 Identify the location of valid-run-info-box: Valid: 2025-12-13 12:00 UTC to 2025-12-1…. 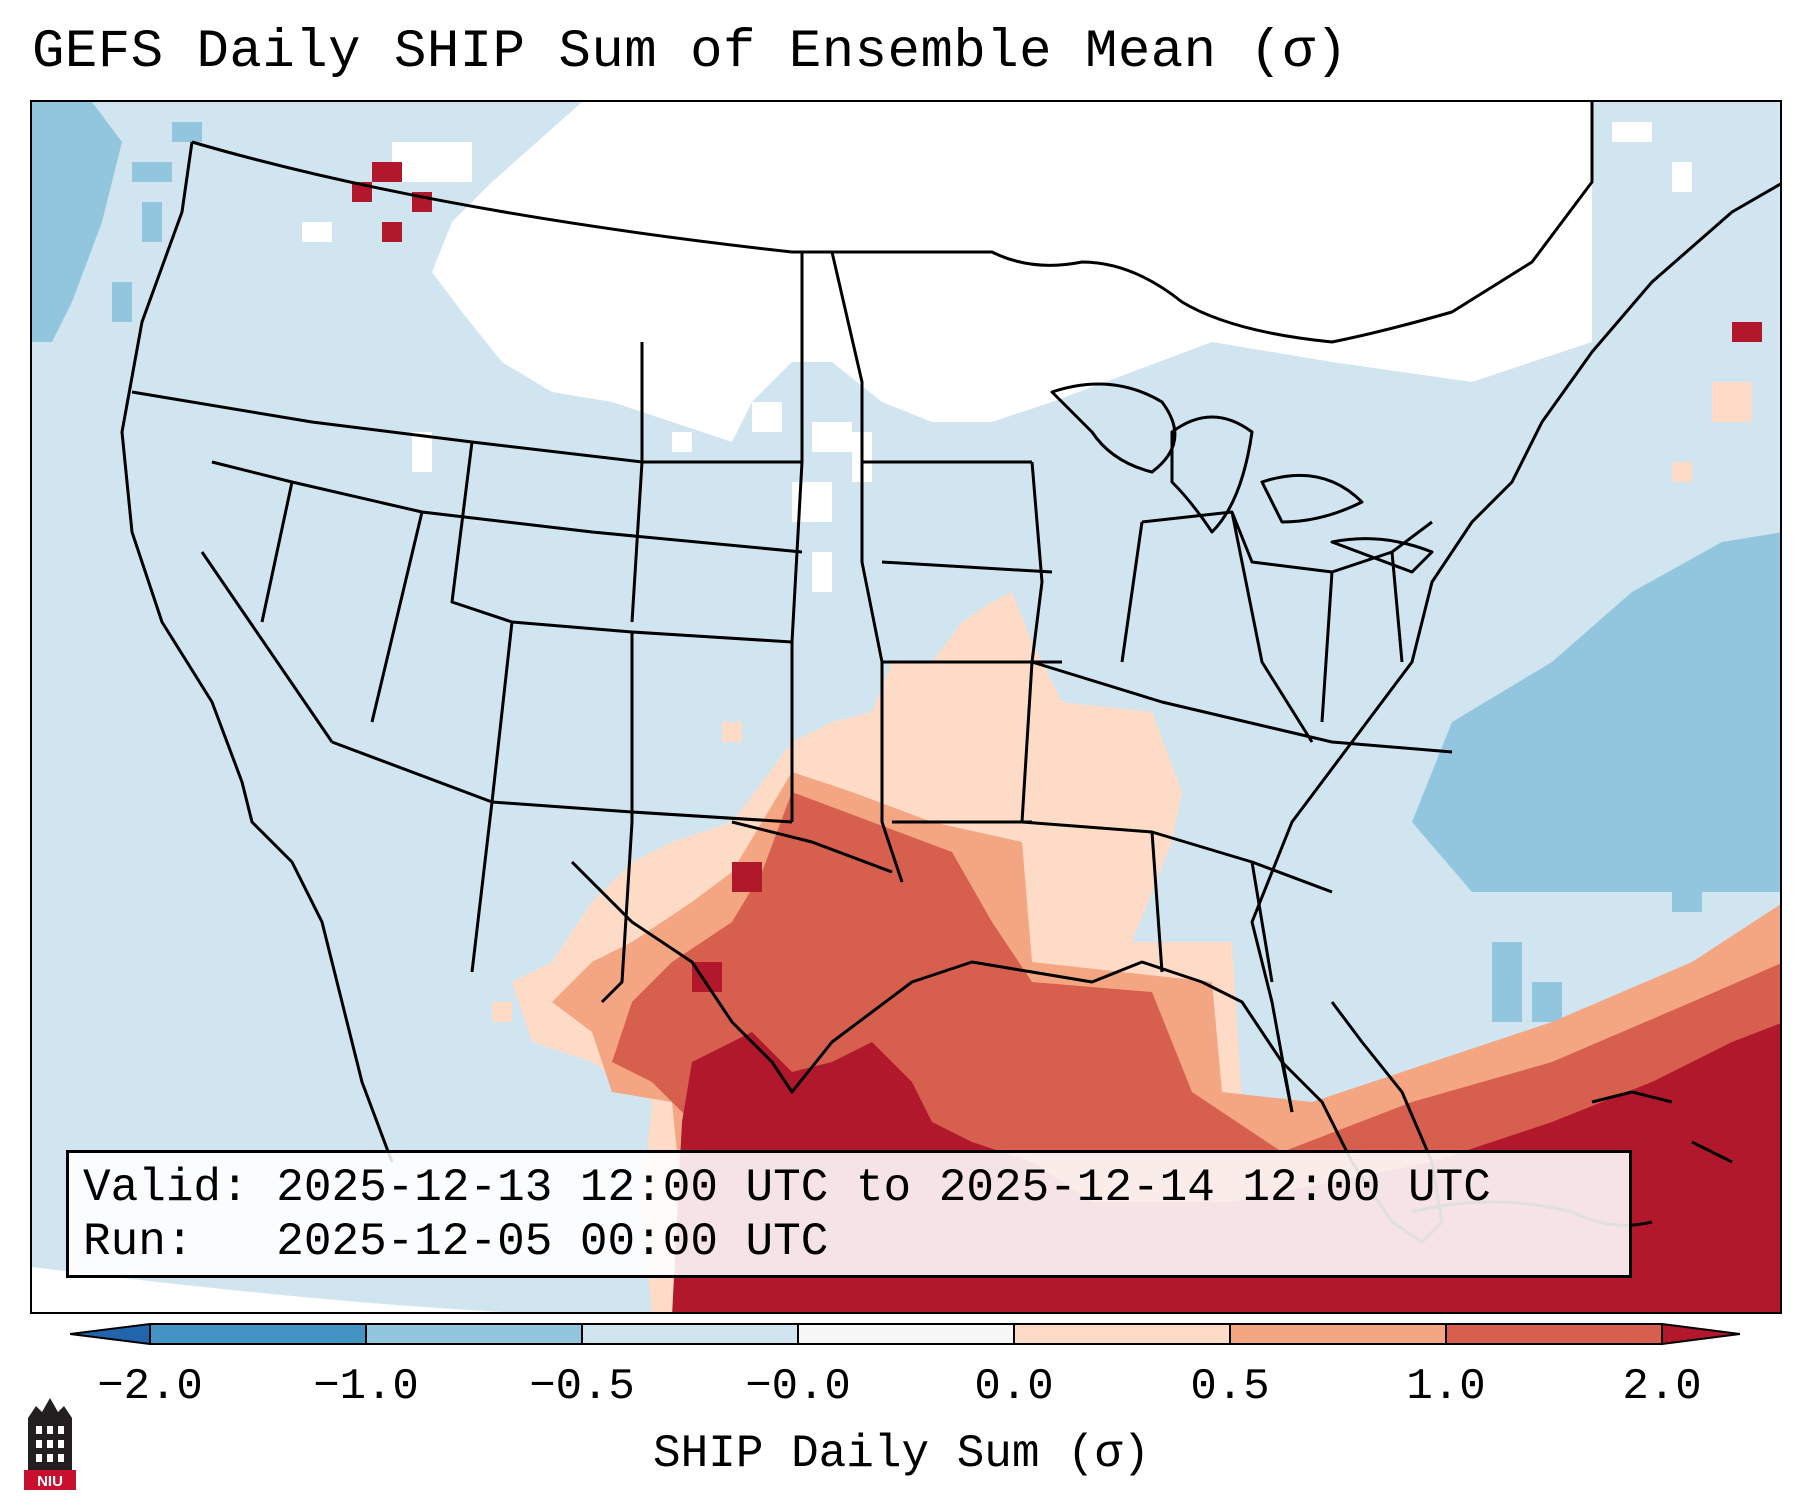
(849, 1214).